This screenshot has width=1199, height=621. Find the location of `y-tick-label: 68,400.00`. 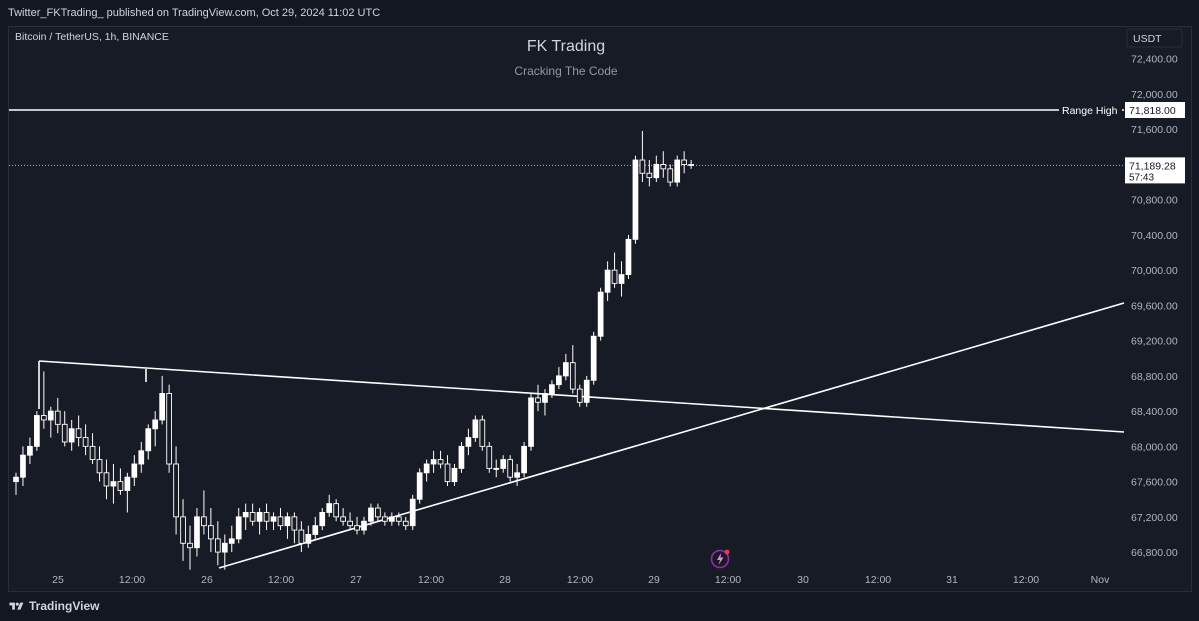

y-tick-label: 68,400.00 is located at coordinates (1154, 412).